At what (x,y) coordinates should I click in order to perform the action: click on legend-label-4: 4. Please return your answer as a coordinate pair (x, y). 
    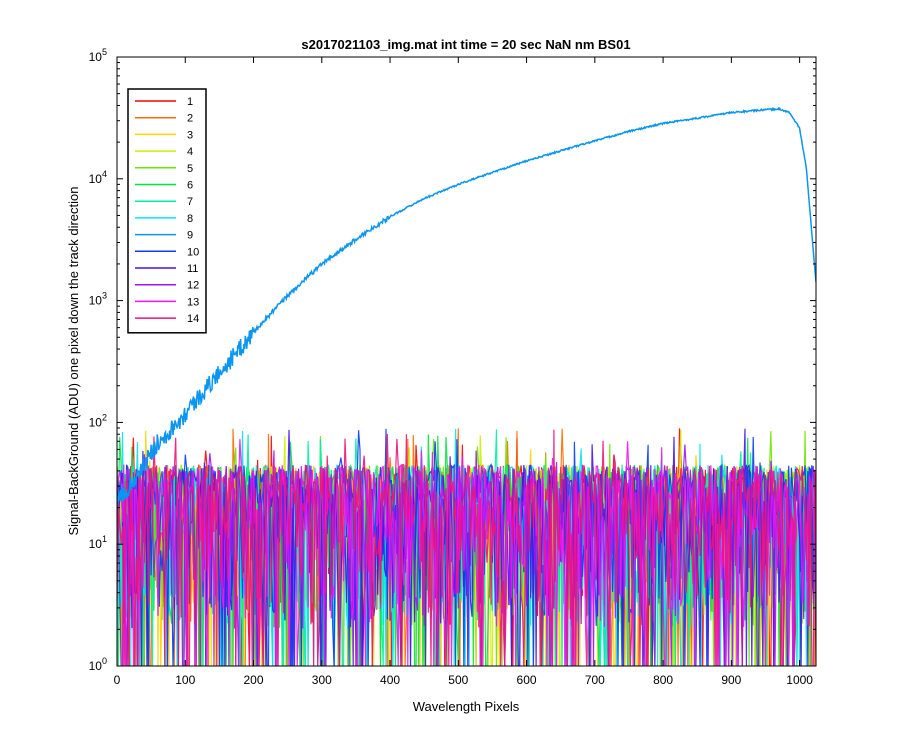
    Looking at the image, I should click on (190, 152).